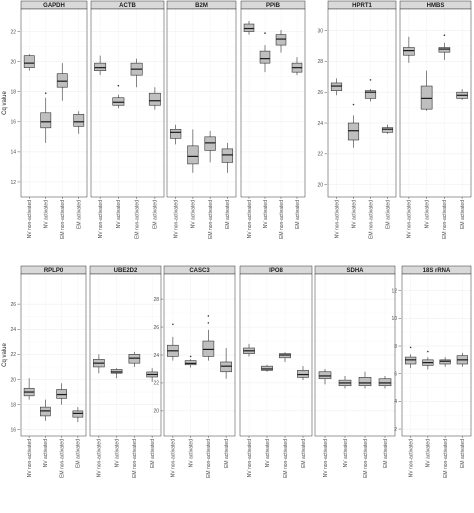  Describe the element at coordinates (394, 319) in the screenshot. I see `y-tick-label: 10` at that location.